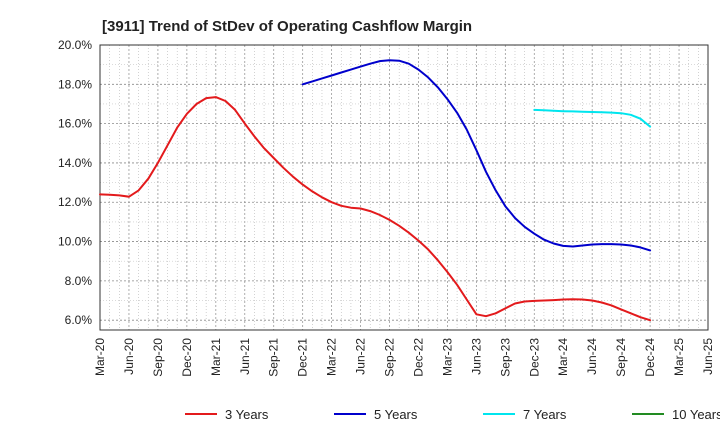 Image resolution: width=720 pixels, height=440 pixels. I want to click on x-tick-label: Dec-20, so click(187, 357).